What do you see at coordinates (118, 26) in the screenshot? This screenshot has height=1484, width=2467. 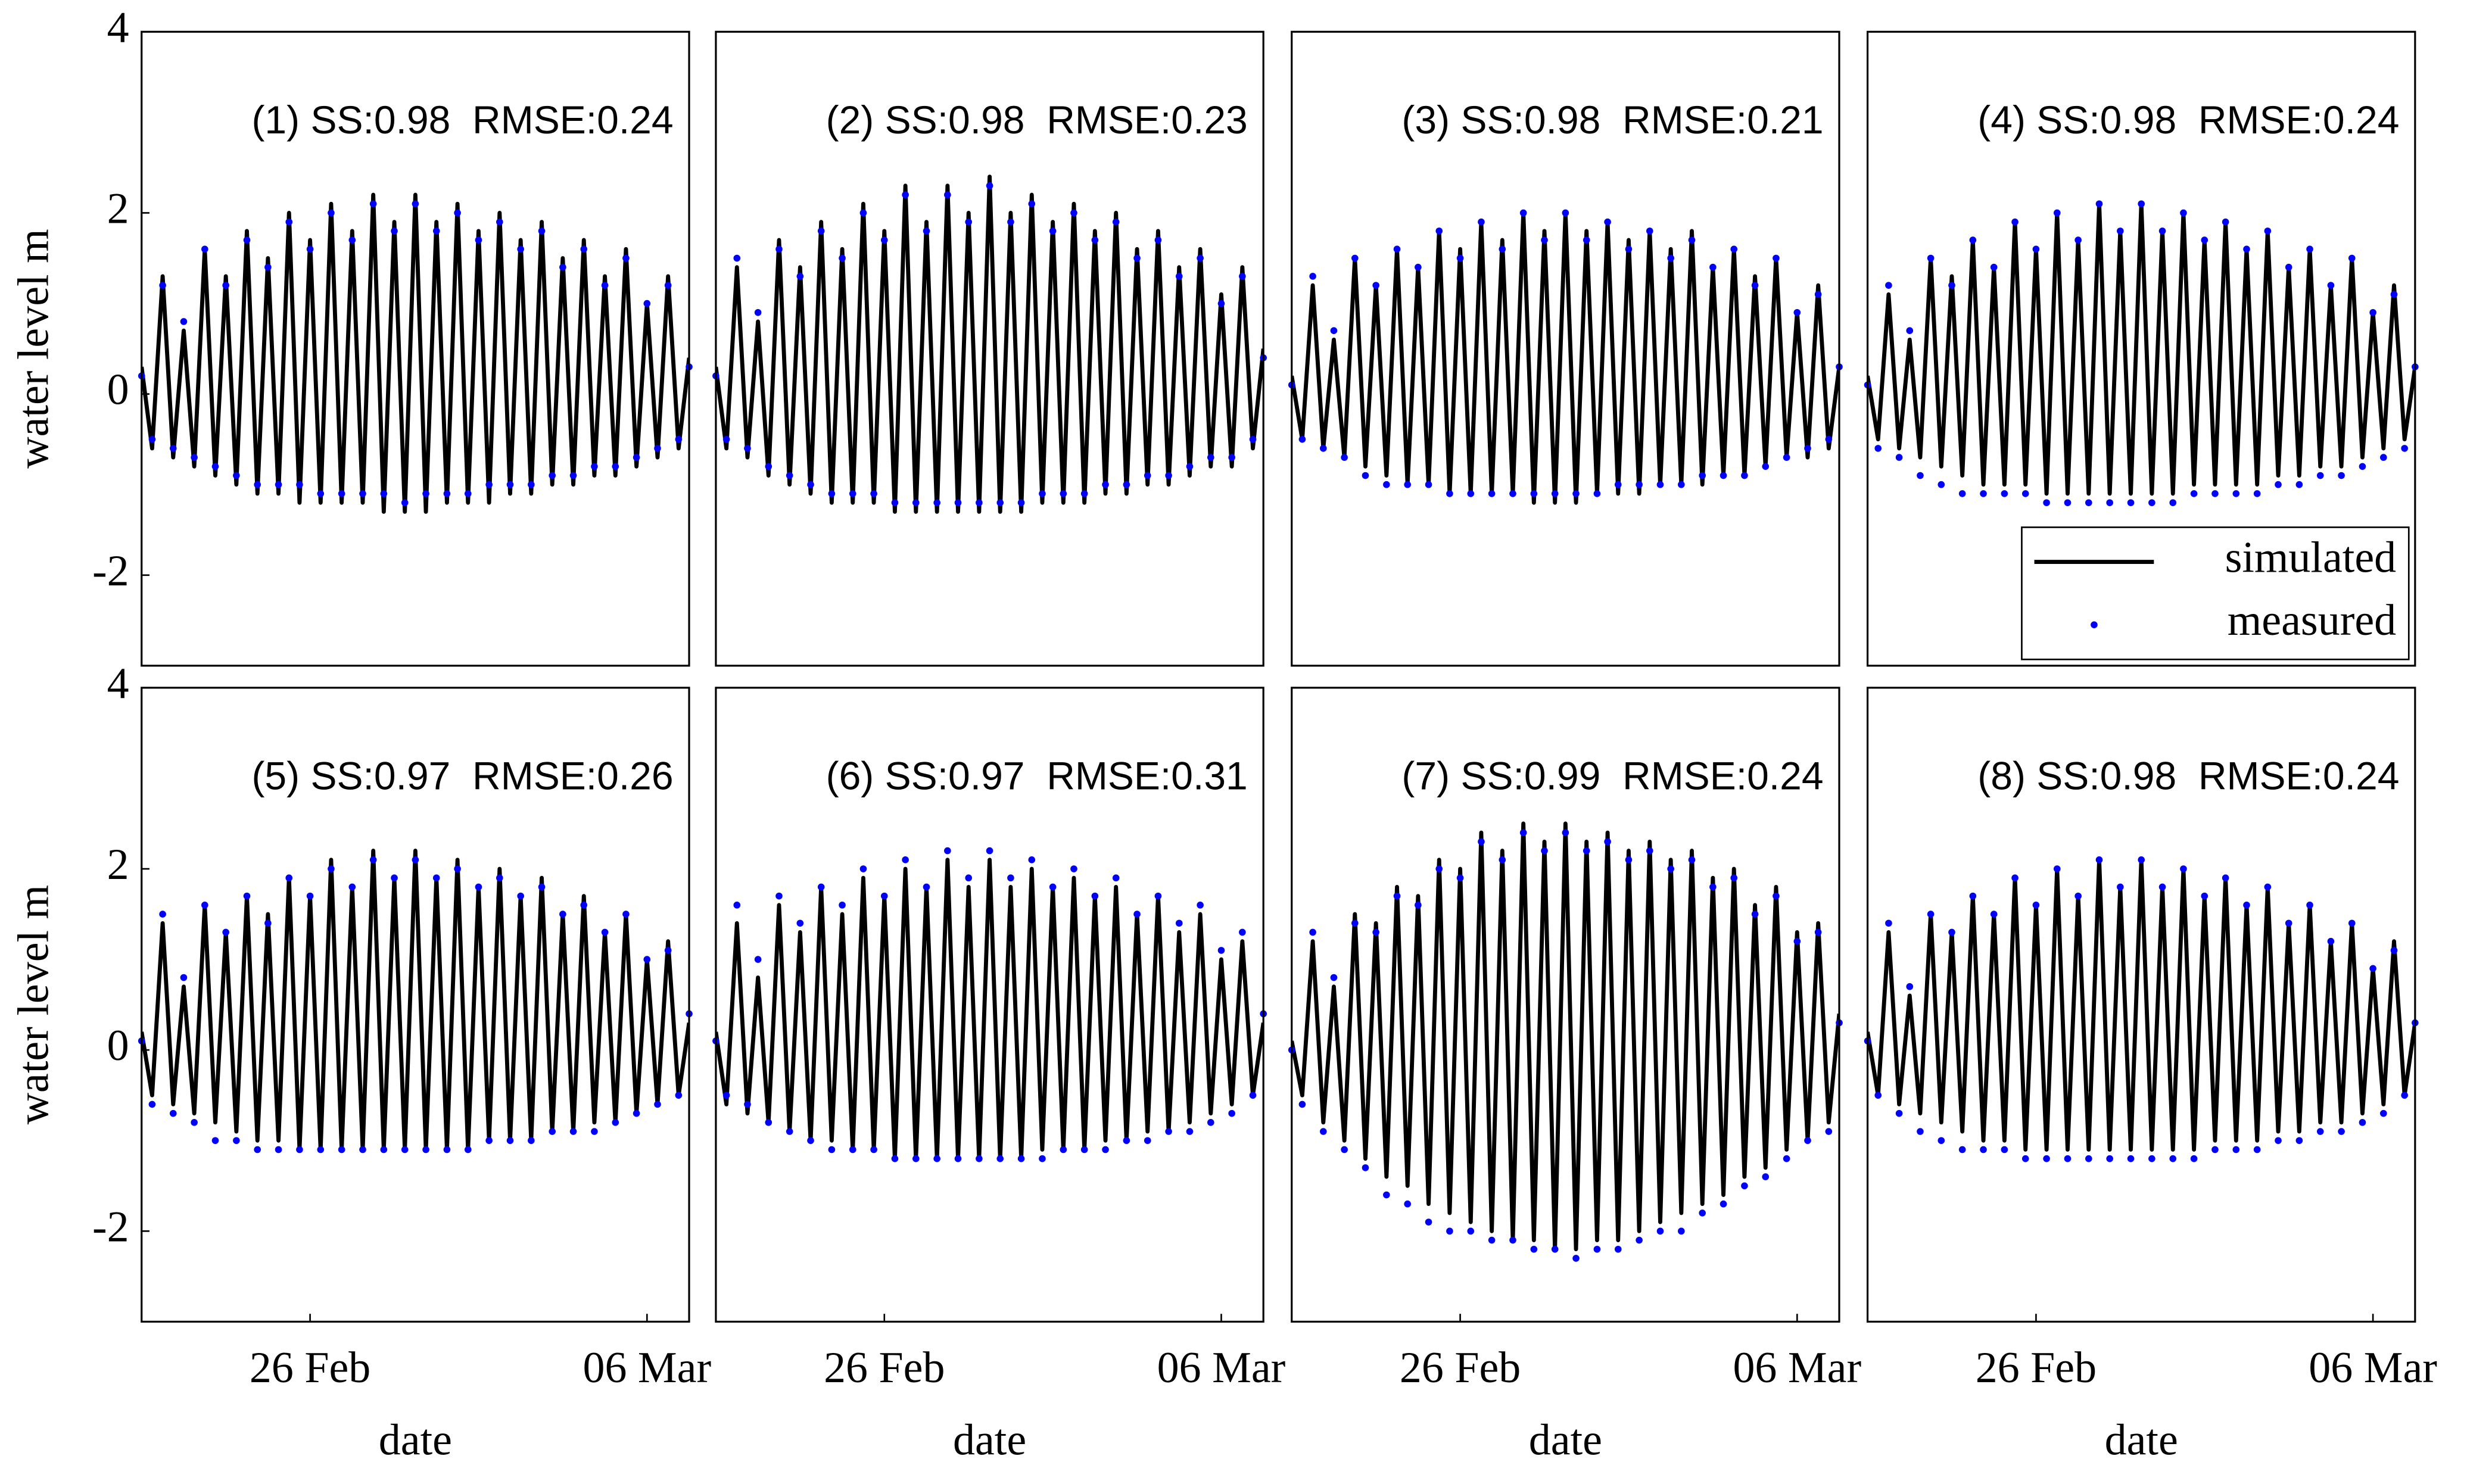 I see `y-tick-label: 4` at bounding box center [118, 26].